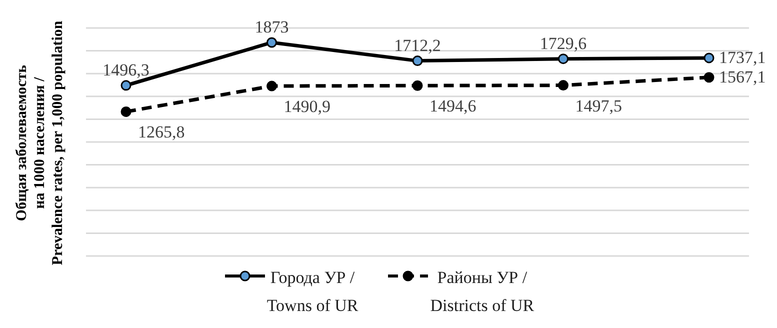 The height and width of the screenshot is (328, 777). What do you see at coordinates (417, 45) in the screenshot?
I see `data-label: 1712,2` at bounding box center [417, 45].